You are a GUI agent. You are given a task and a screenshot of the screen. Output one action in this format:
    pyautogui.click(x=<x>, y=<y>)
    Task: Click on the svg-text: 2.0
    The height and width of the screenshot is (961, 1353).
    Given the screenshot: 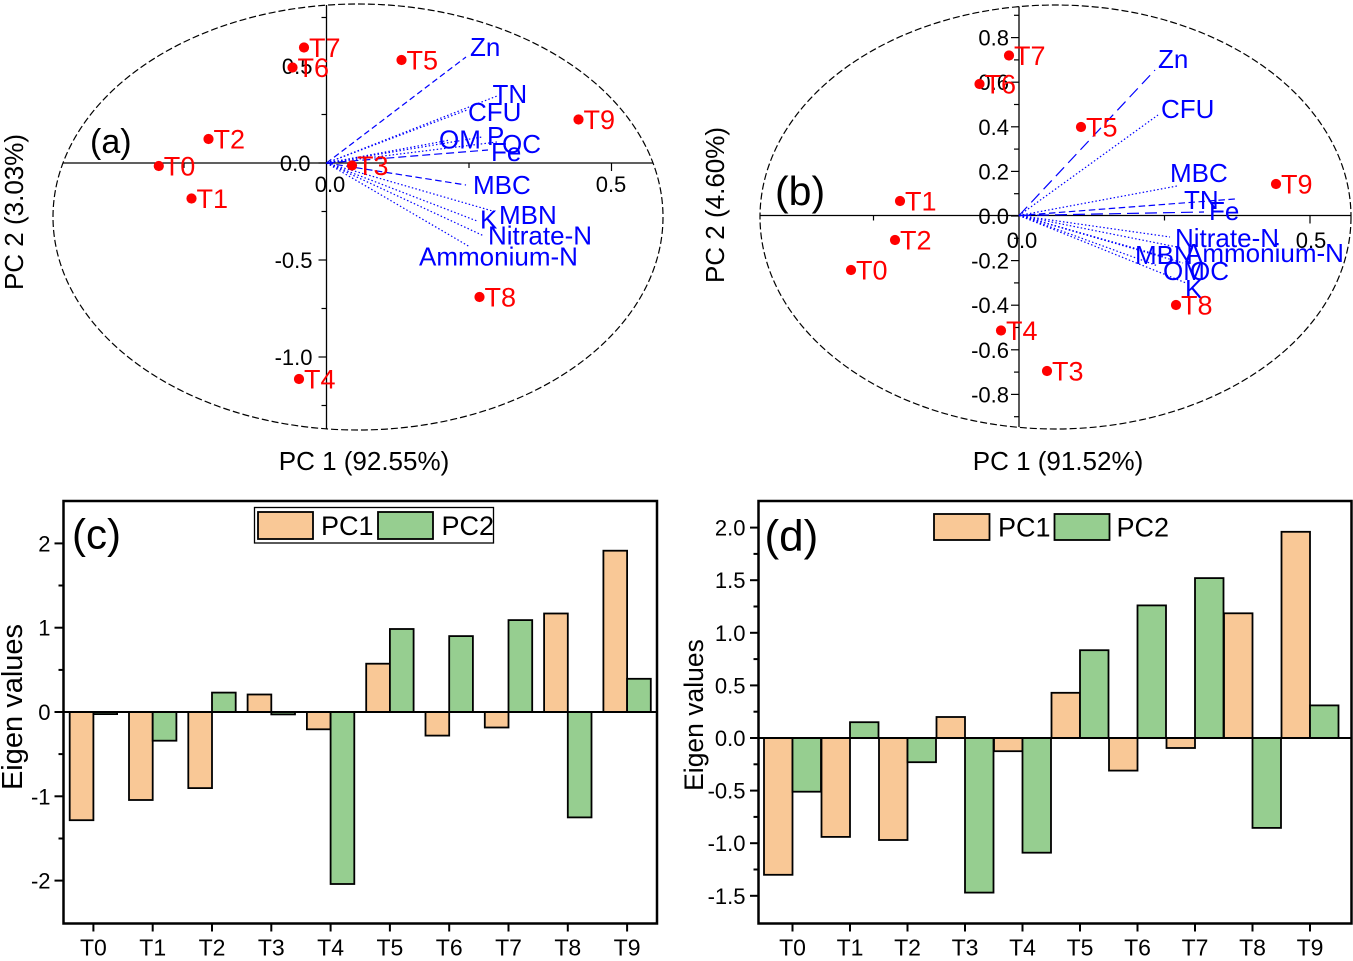 What is the action you would take?
    pyautogui.click(x=730, y=528)
    